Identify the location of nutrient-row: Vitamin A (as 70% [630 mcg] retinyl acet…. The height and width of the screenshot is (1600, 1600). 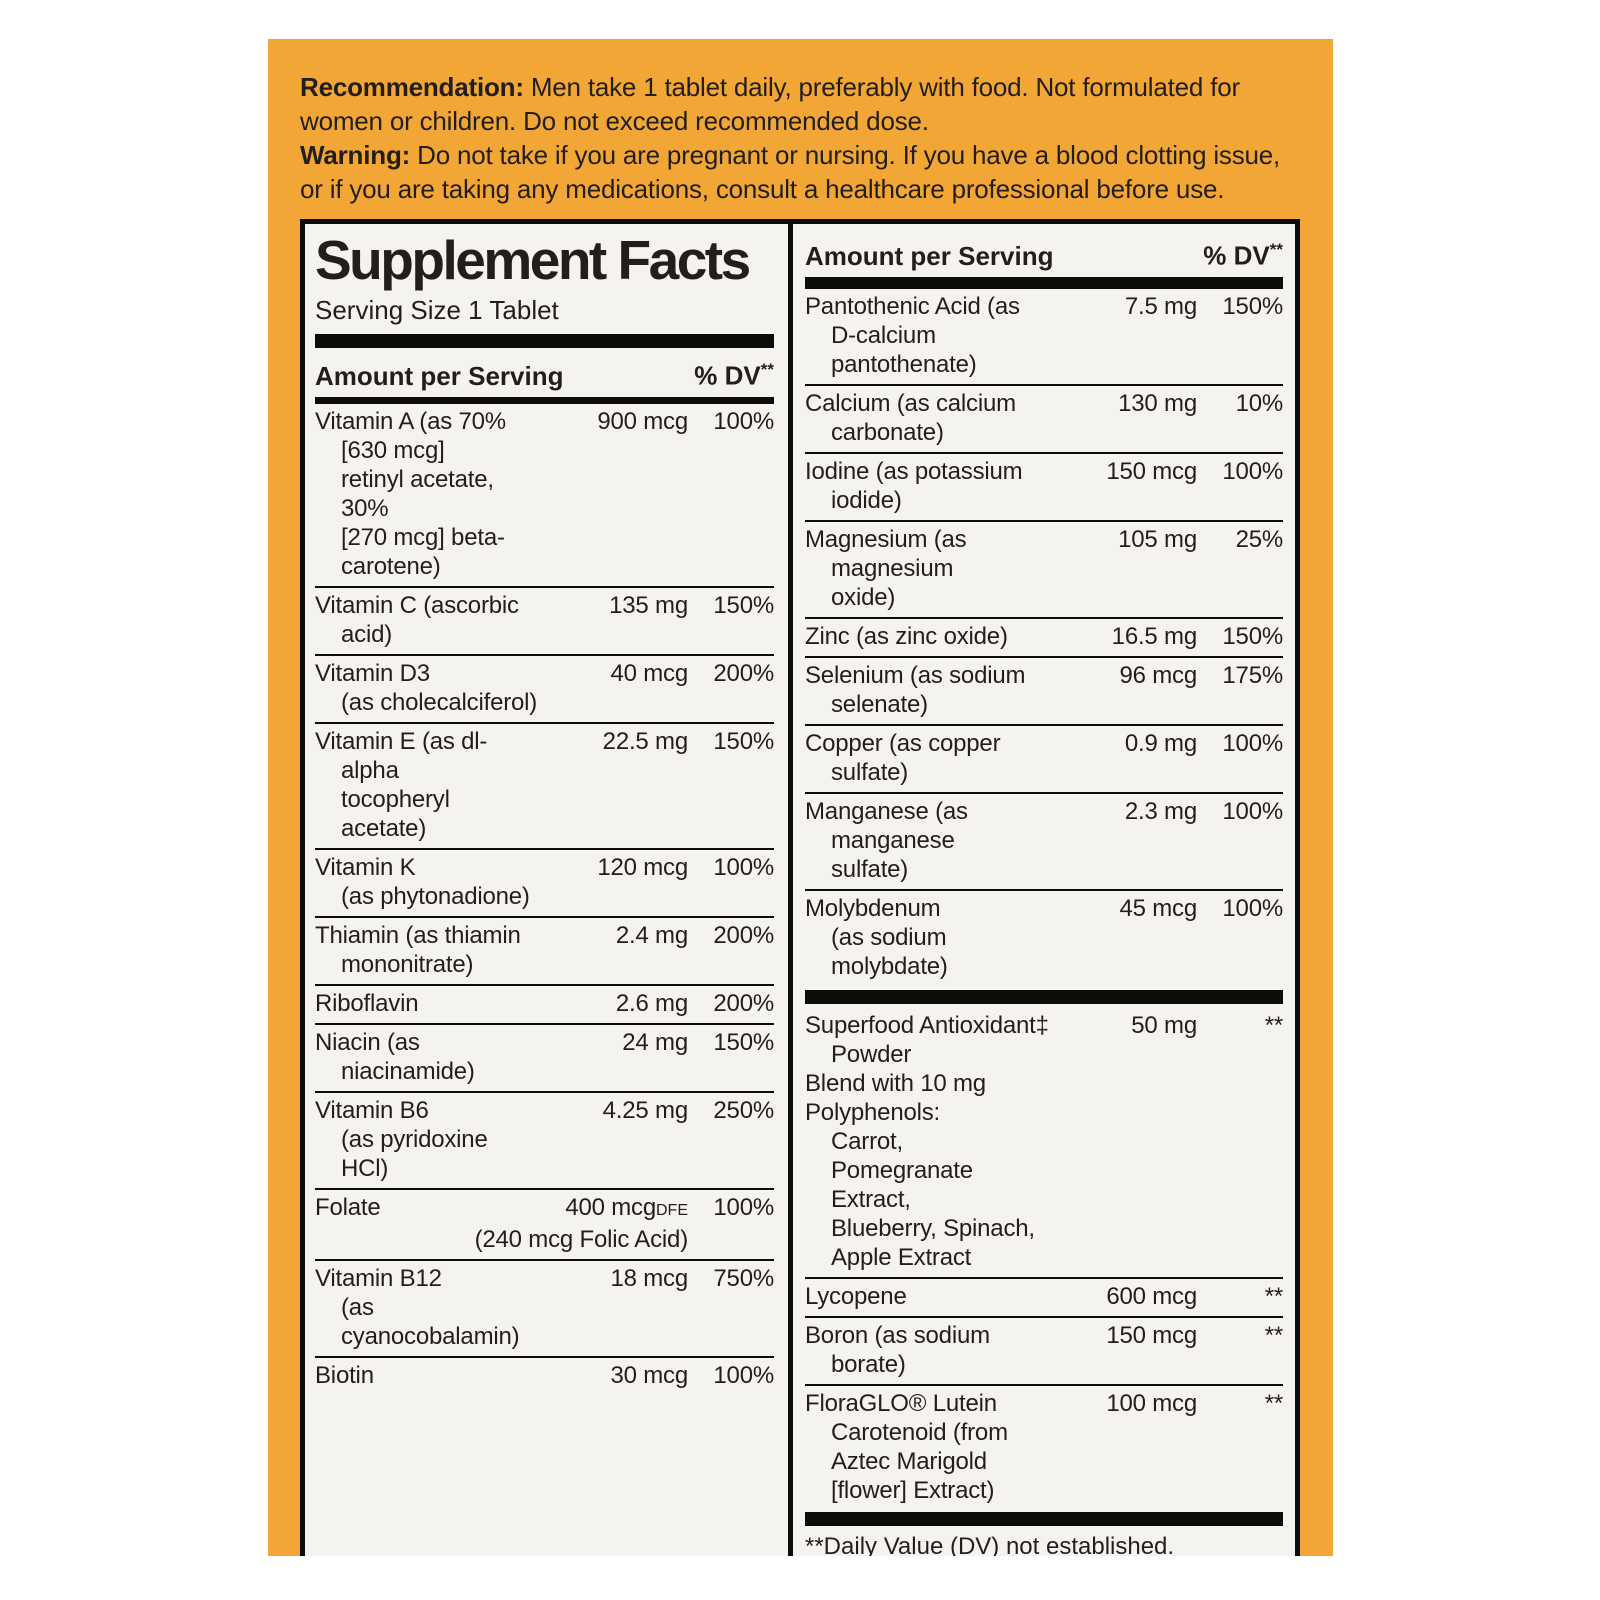
(544, 496).